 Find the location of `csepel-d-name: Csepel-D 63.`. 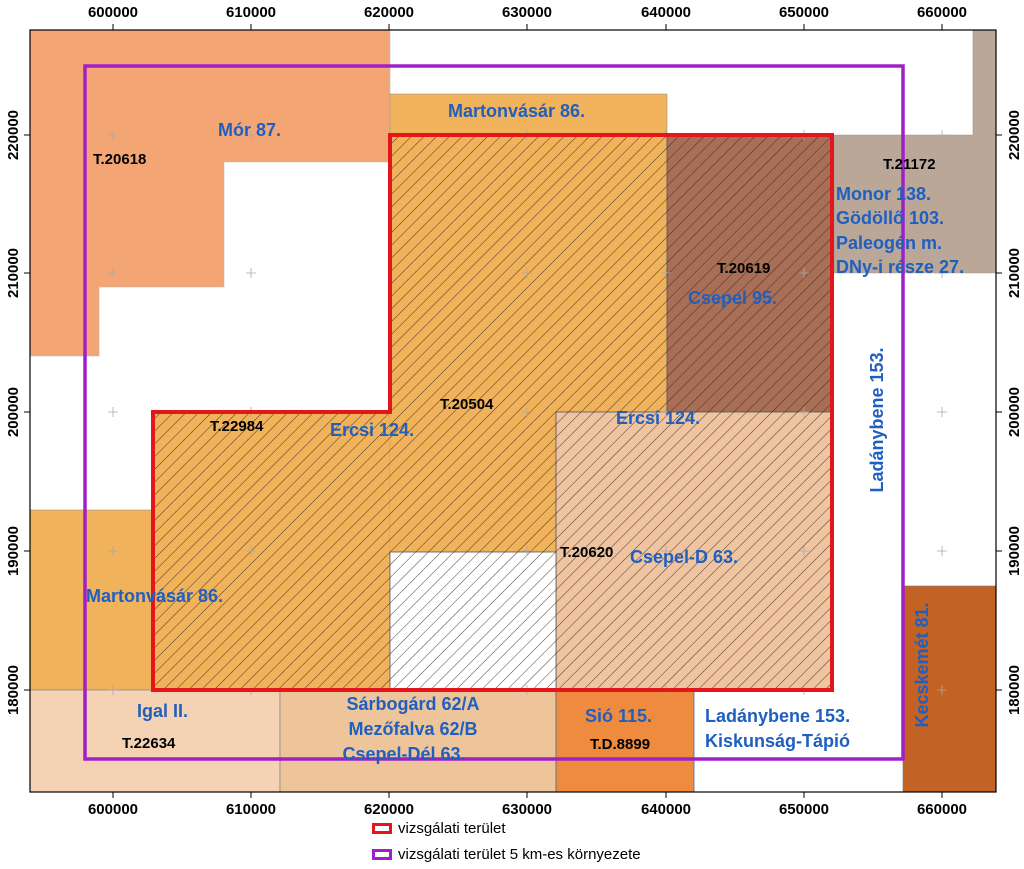

csepel-d-name: Csepel-D 63. is located at coordinates (684, 557).